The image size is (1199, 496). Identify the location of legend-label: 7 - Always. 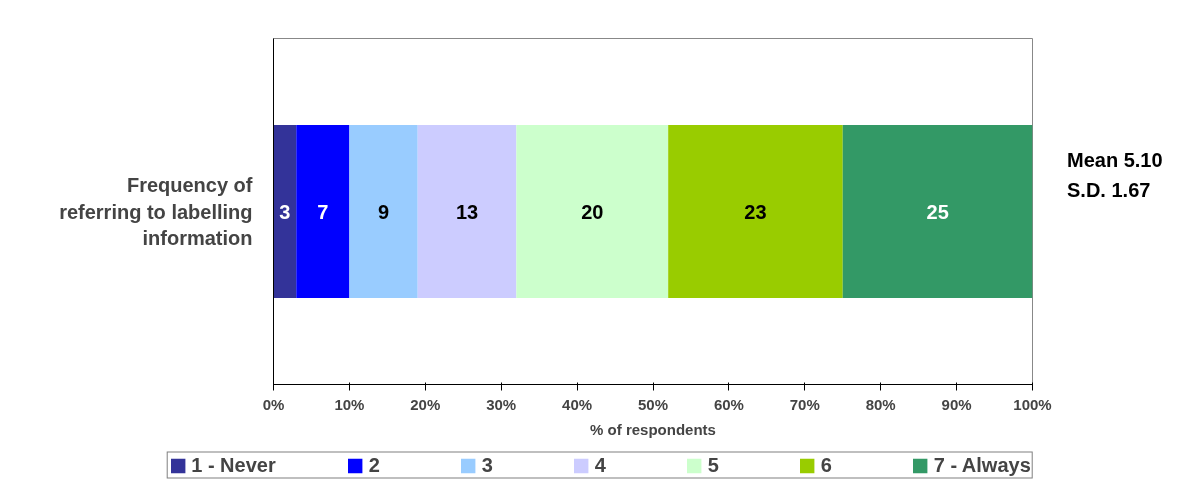
(982, 465).